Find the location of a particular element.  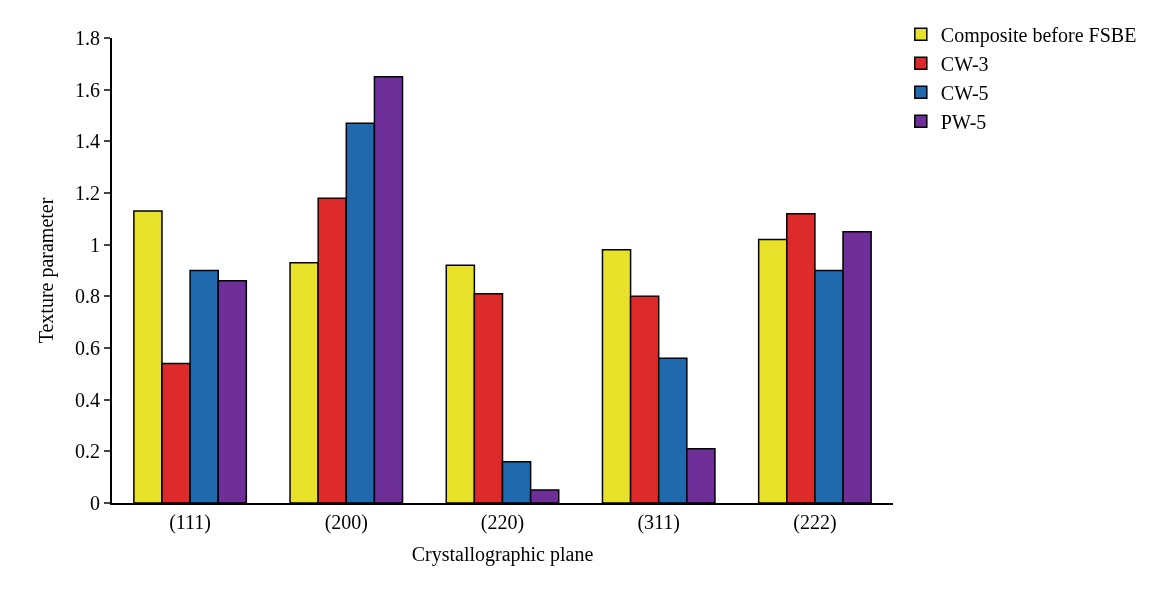

x-tick-label: (220) is located at coordinates (502, 522).